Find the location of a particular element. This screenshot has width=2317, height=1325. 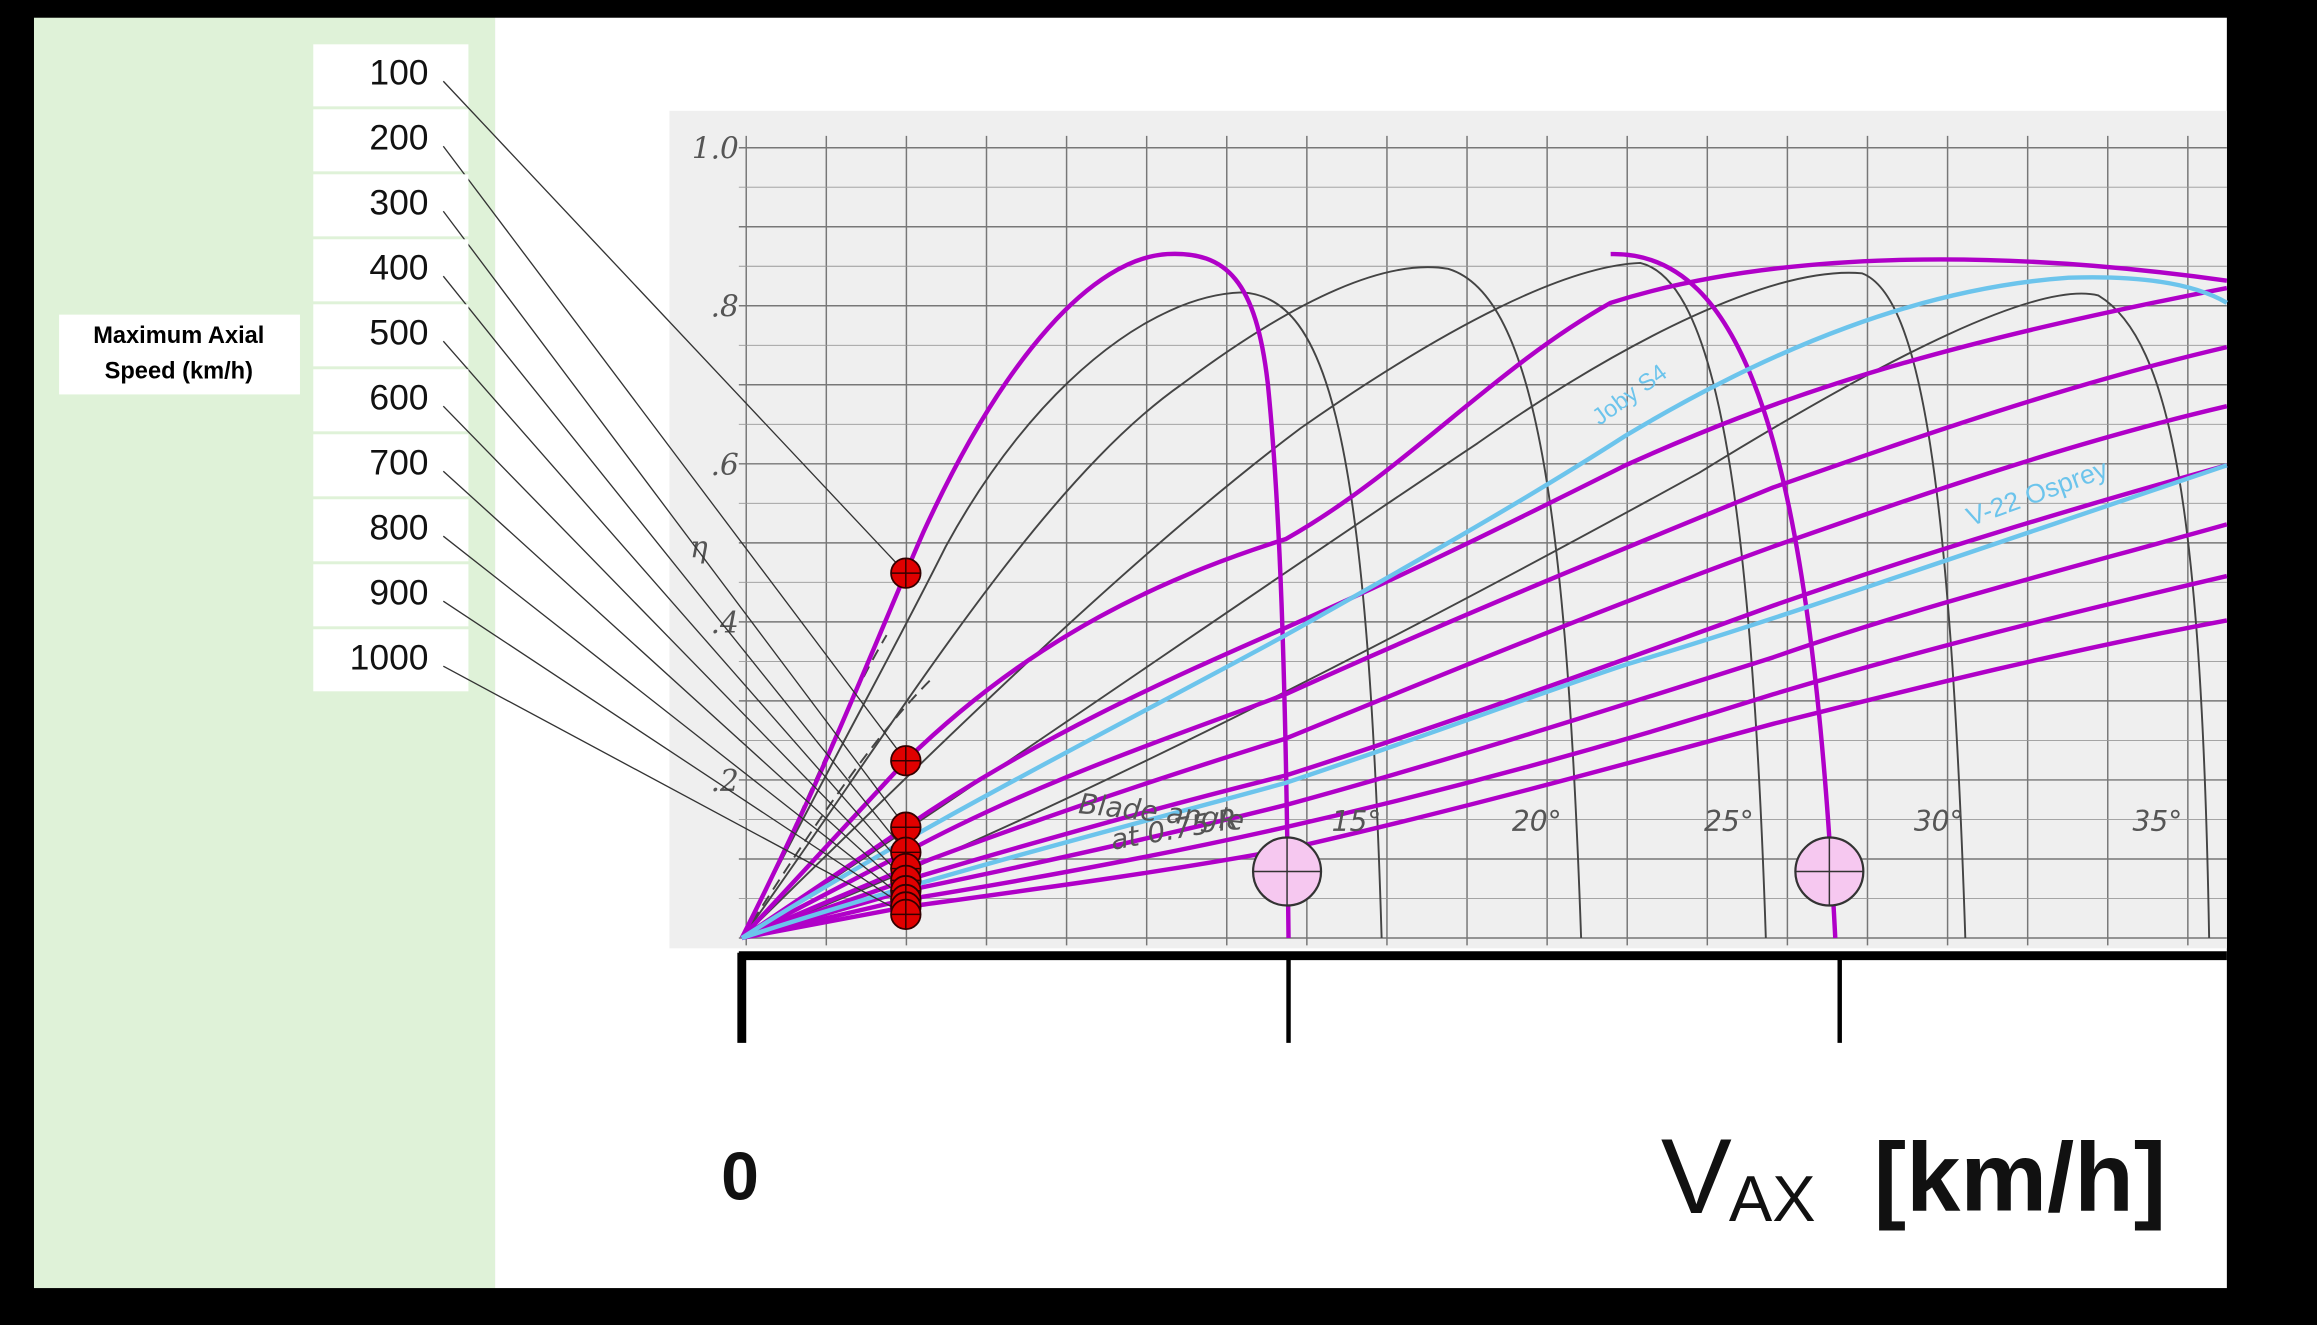

angle-label: 30° is located at coordinates (1939, 821).